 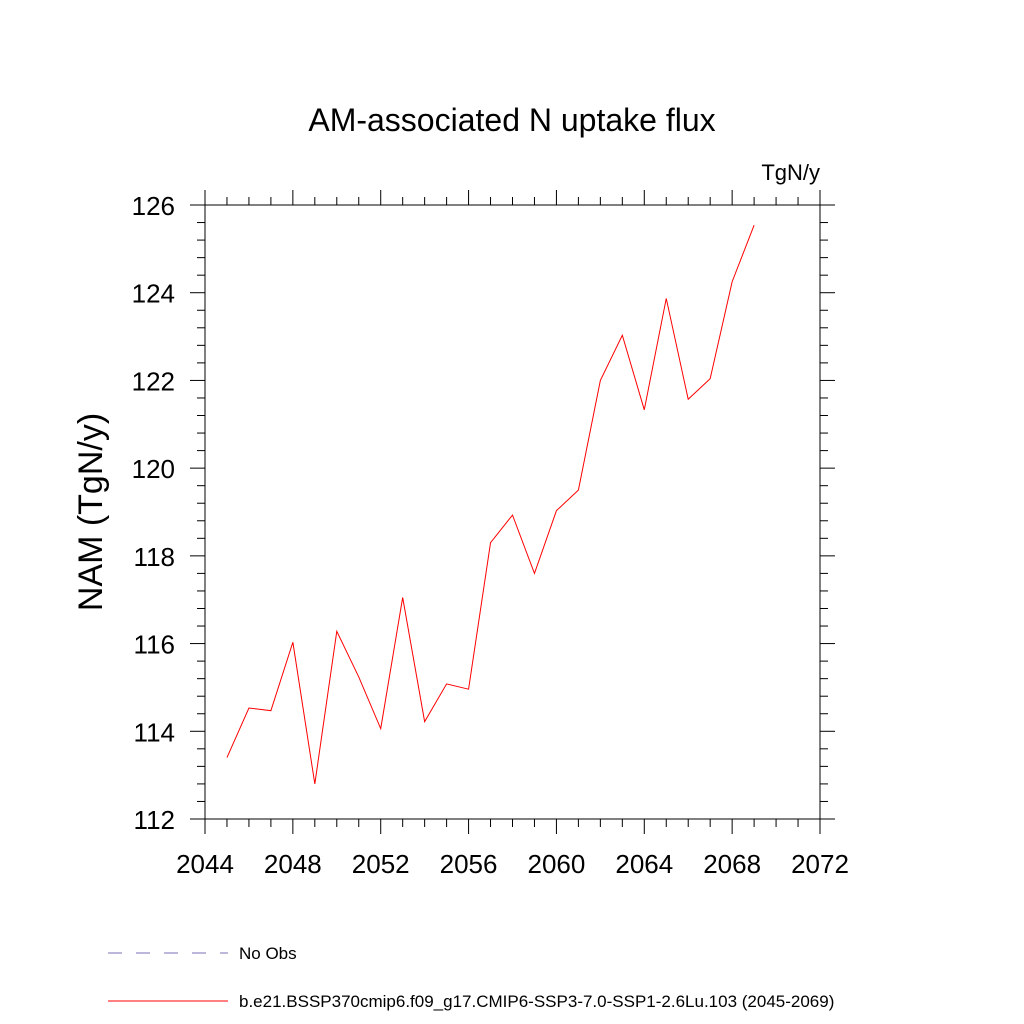 I want to click on y-tick-label: 114, so click(x=154, y=732).